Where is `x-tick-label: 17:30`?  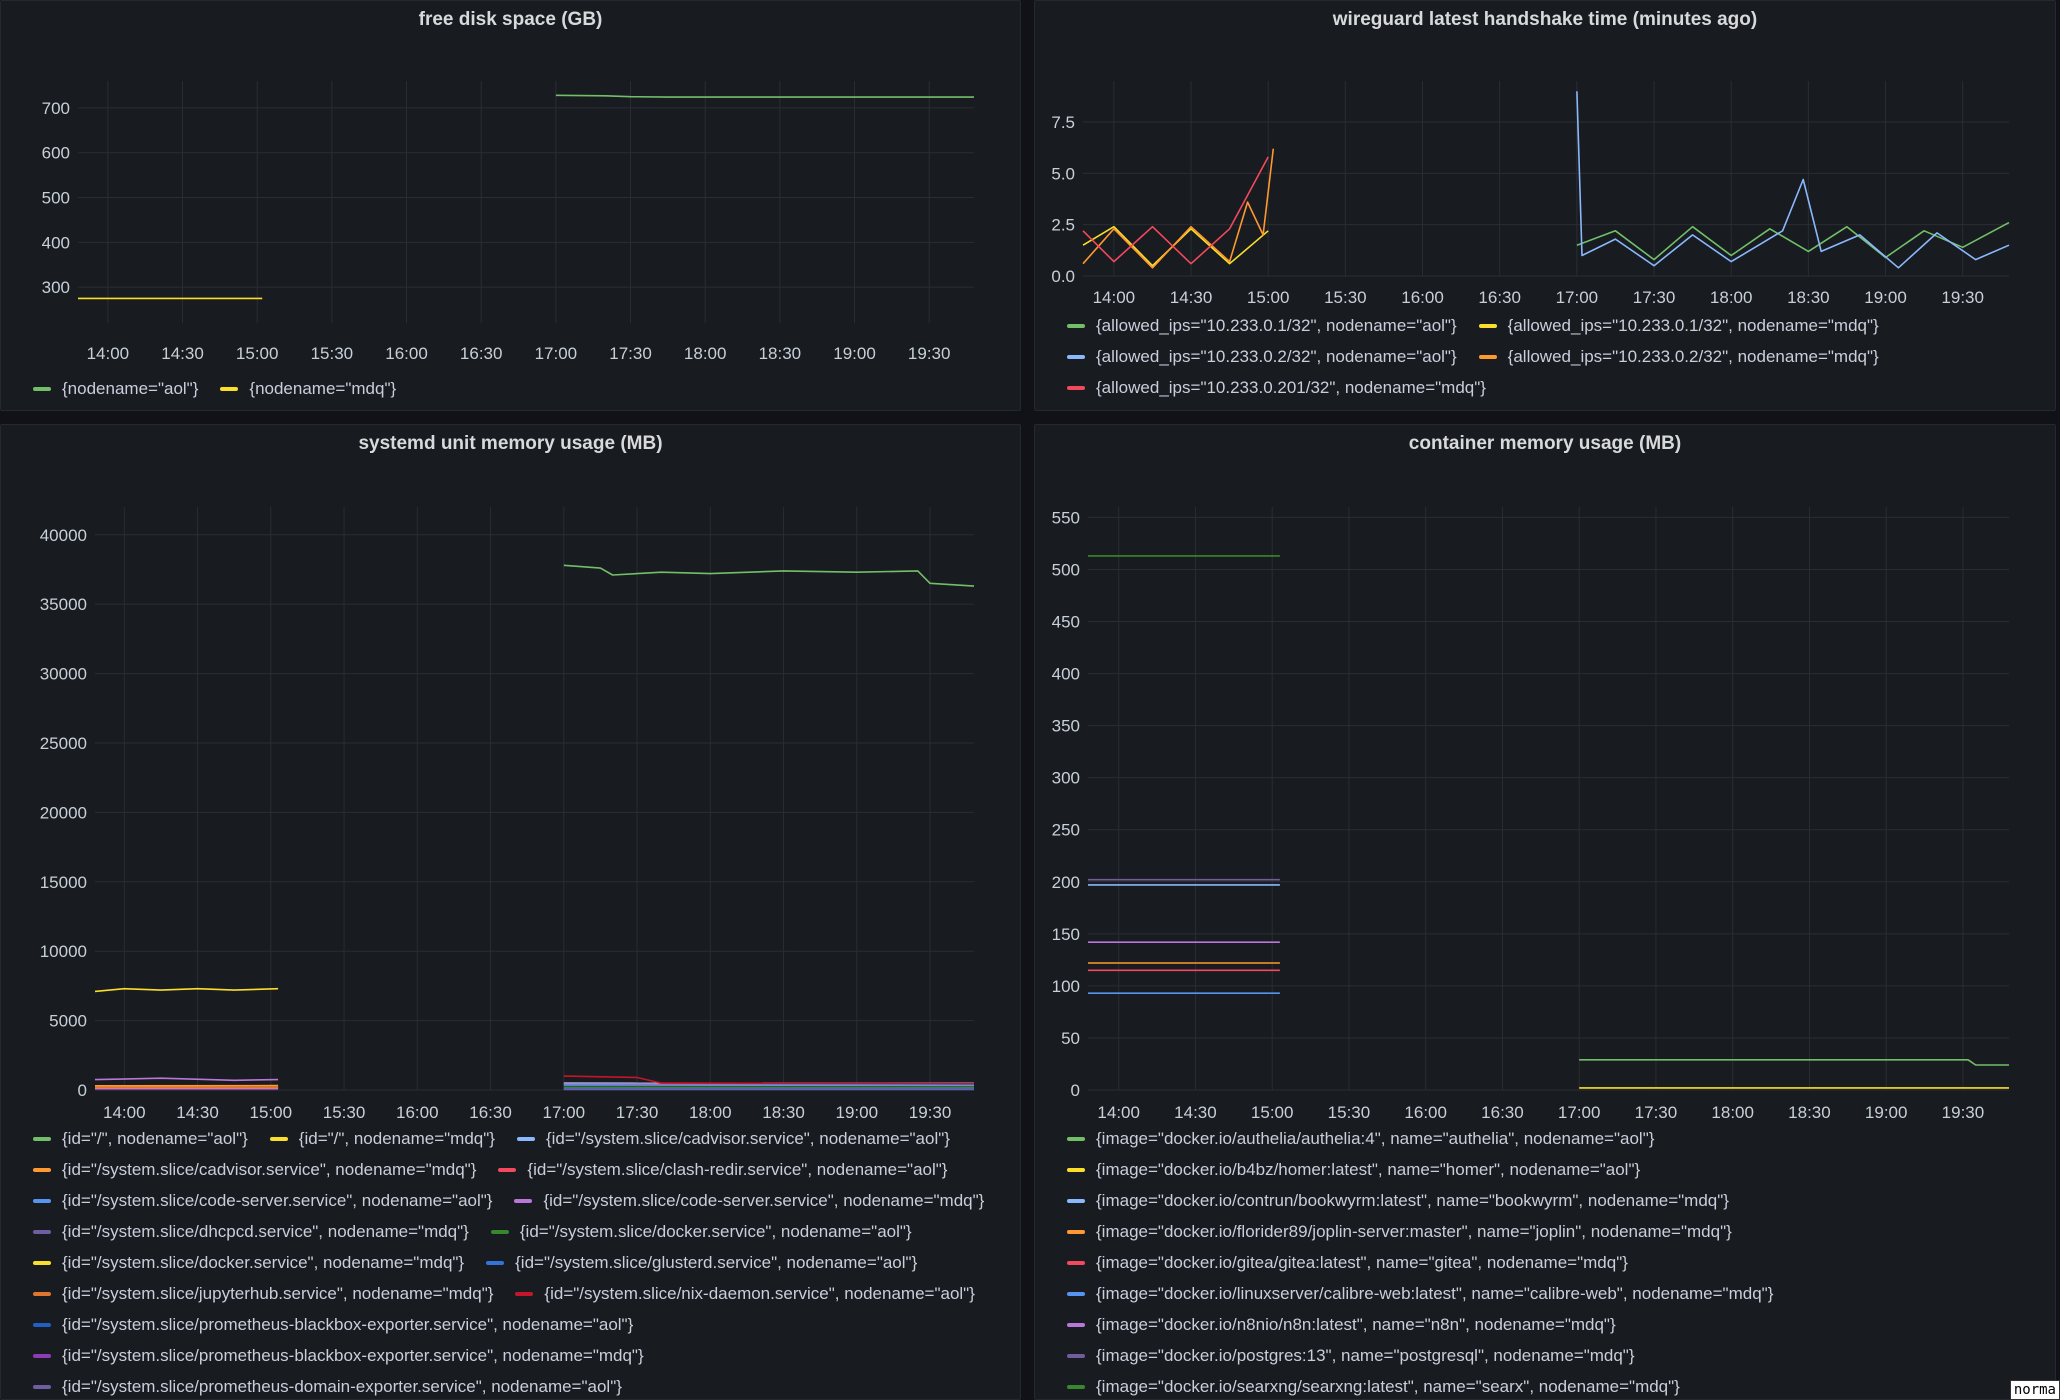 x-tick-label: 17:30 is located at coordinates (1654, 297).